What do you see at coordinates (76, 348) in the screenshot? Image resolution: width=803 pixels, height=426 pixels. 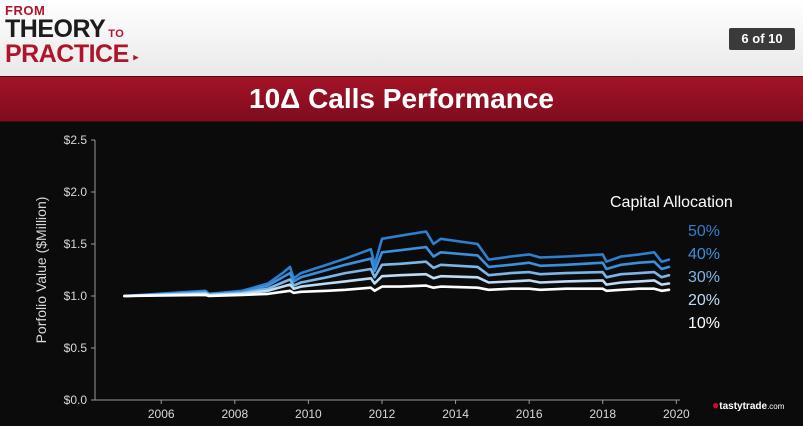 I see `y-tick-label: $0.5` at bounding box center [76, 348].